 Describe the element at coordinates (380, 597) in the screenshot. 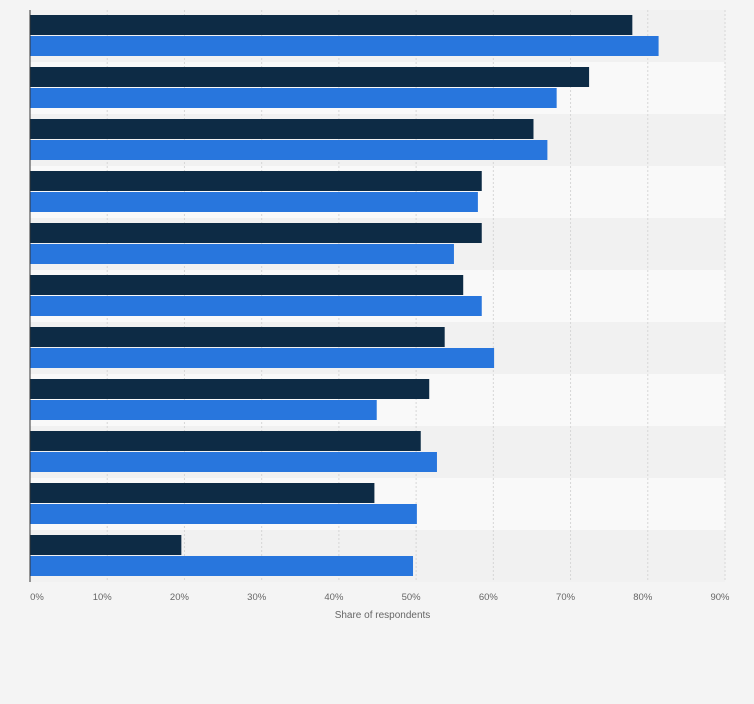

I see `x-tick-labels: 0% 10% 20% 30% 40% 50% 60% 70% 80% 90%` at that location.